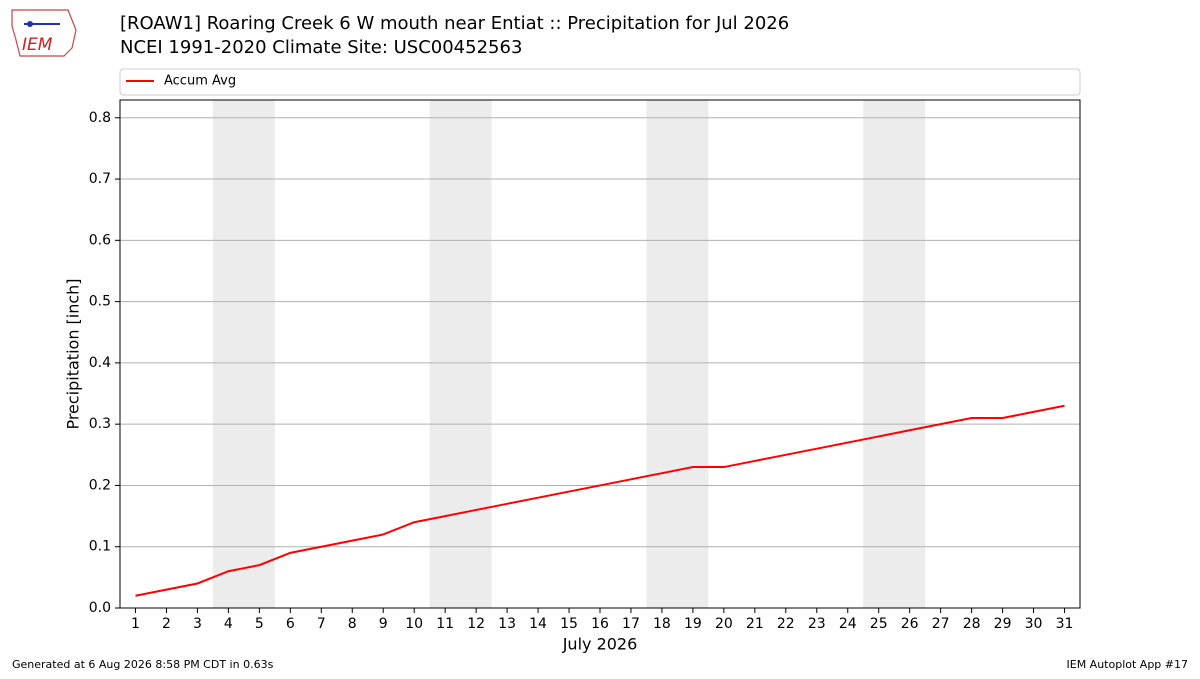 This screenshot has height=679, width=1200. I want to click on logo: IEM, so click(44, 33).